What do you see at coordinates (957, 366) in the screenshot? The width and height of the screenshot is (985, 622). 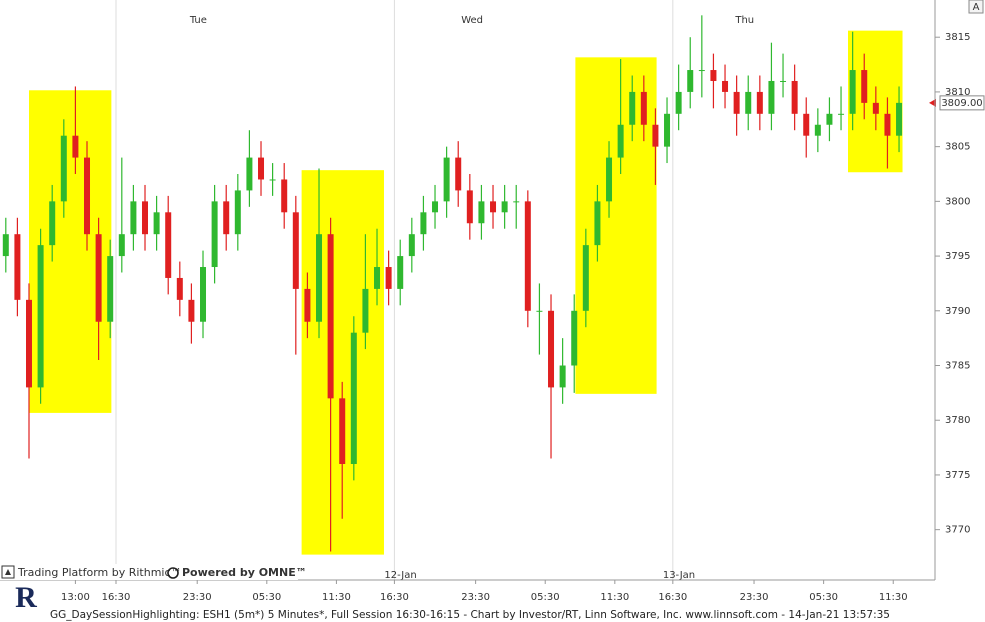 I see `y-tick-label: 3785` at bounding box center [957, 366].